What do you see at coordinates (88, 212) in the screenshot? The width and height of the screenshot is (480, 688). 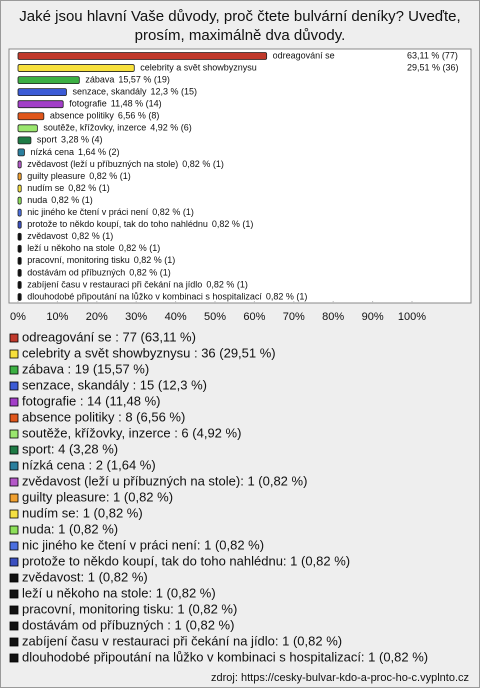 I see `bar-category-label: nic jiného ke čtení v práci není` at bounding box center [88, 212].